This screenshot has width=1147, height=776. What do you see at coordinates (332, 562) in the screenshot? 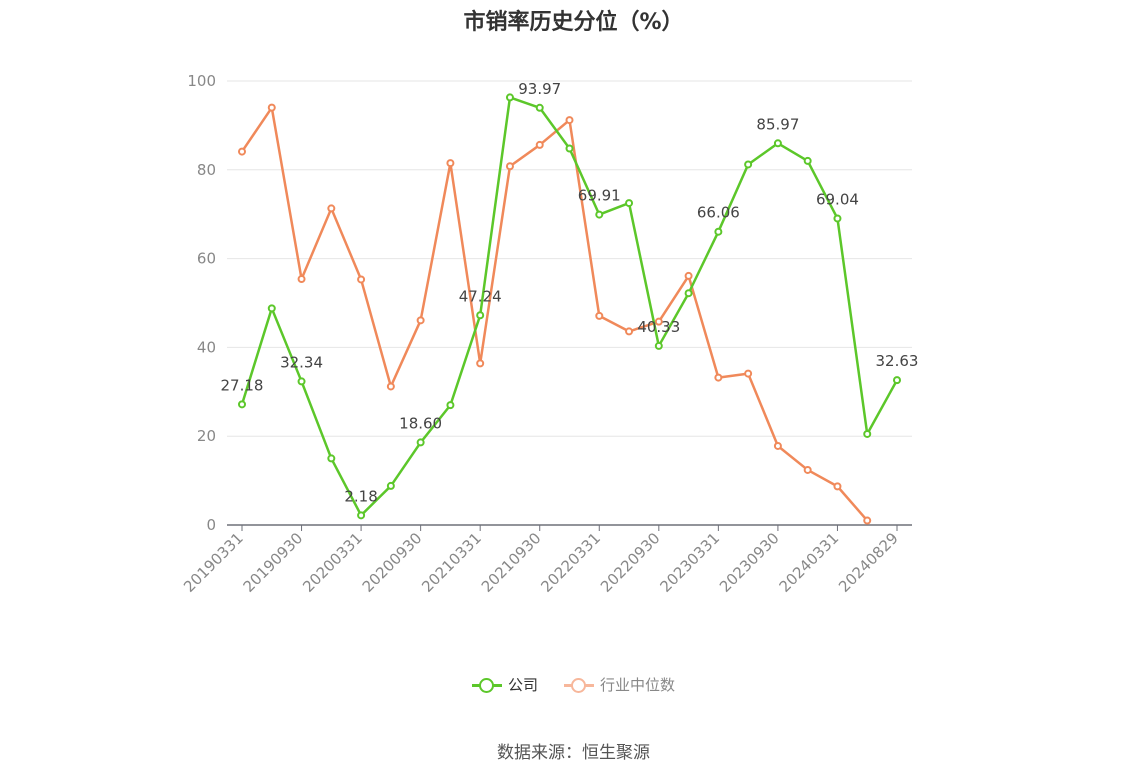
I see `x-tick-label: 20200331` at bounding box center [332, 562].